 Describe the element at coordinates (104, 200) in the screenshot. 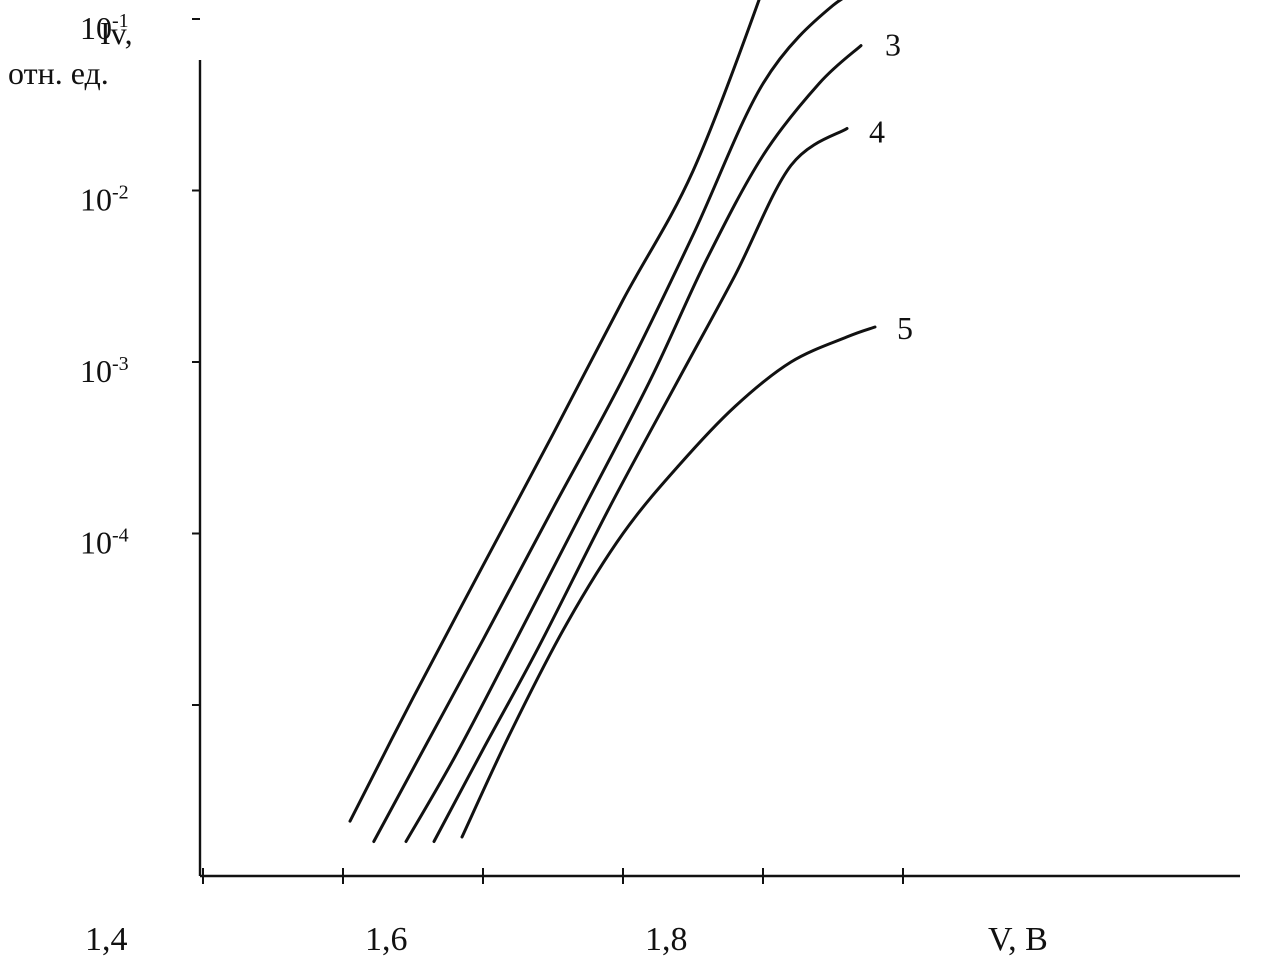

I see `y-tick-label-1: 10⁻²` at that location.